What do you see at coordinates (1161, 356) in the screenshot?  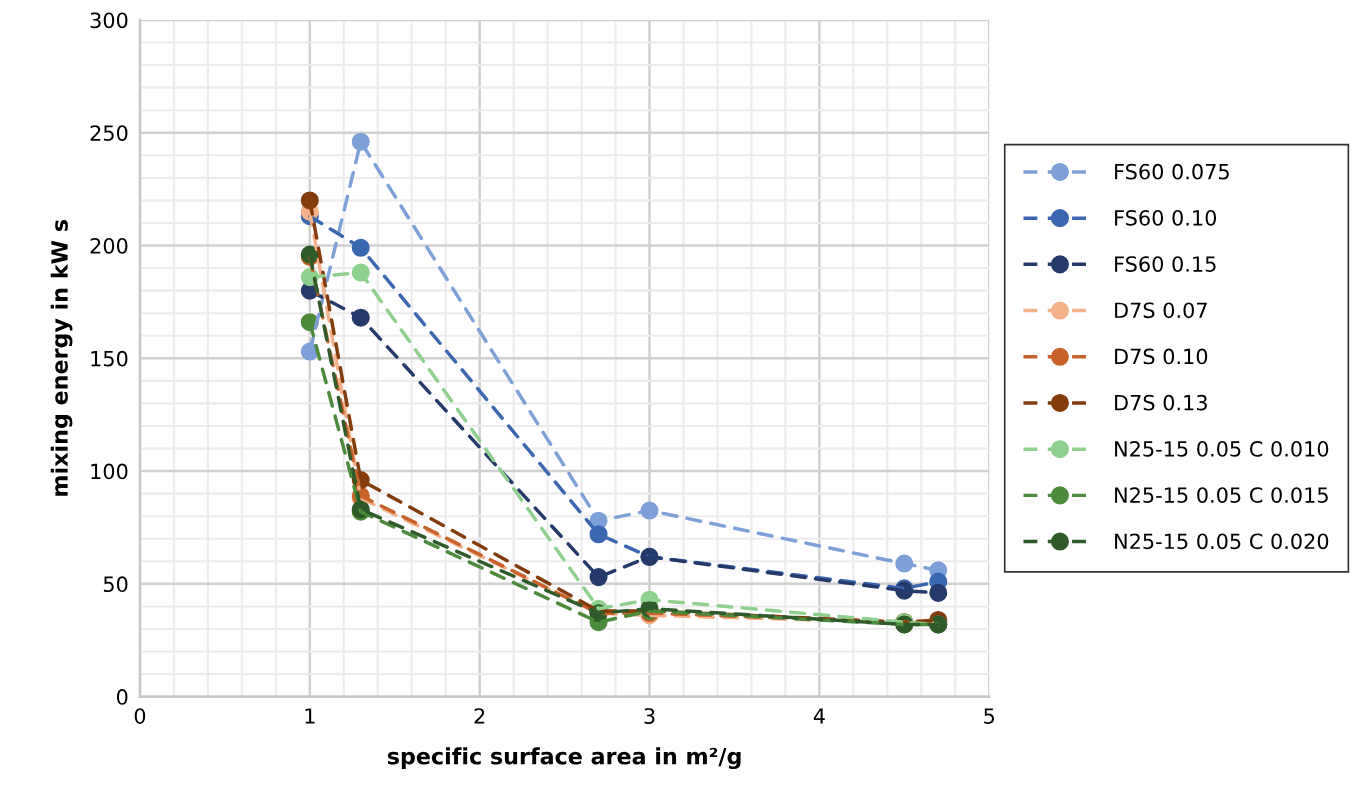 I see `legend-label: D7S 0.10` at bounding box center [1161, 356].